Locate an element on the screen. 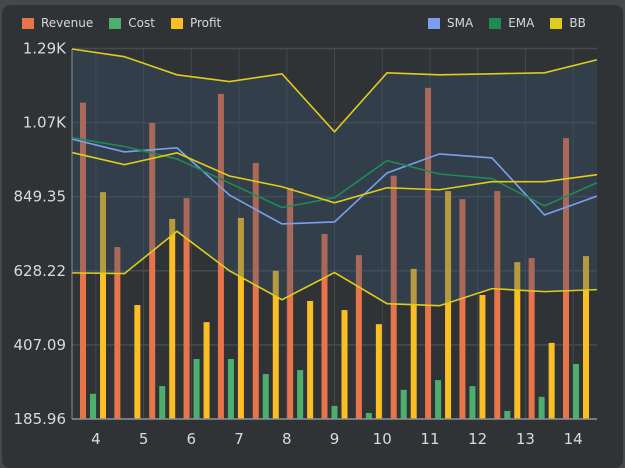 Image resolution: width=625 pixels, height=468 pixels. legend-item-ema: EMA is located at coordinates (511, 23).